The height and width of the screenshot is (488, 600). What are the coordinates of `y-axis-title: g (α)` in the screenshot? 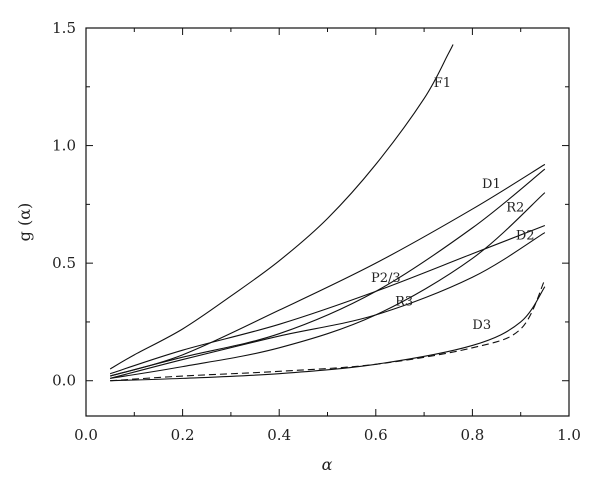 It's located at (24, 222).